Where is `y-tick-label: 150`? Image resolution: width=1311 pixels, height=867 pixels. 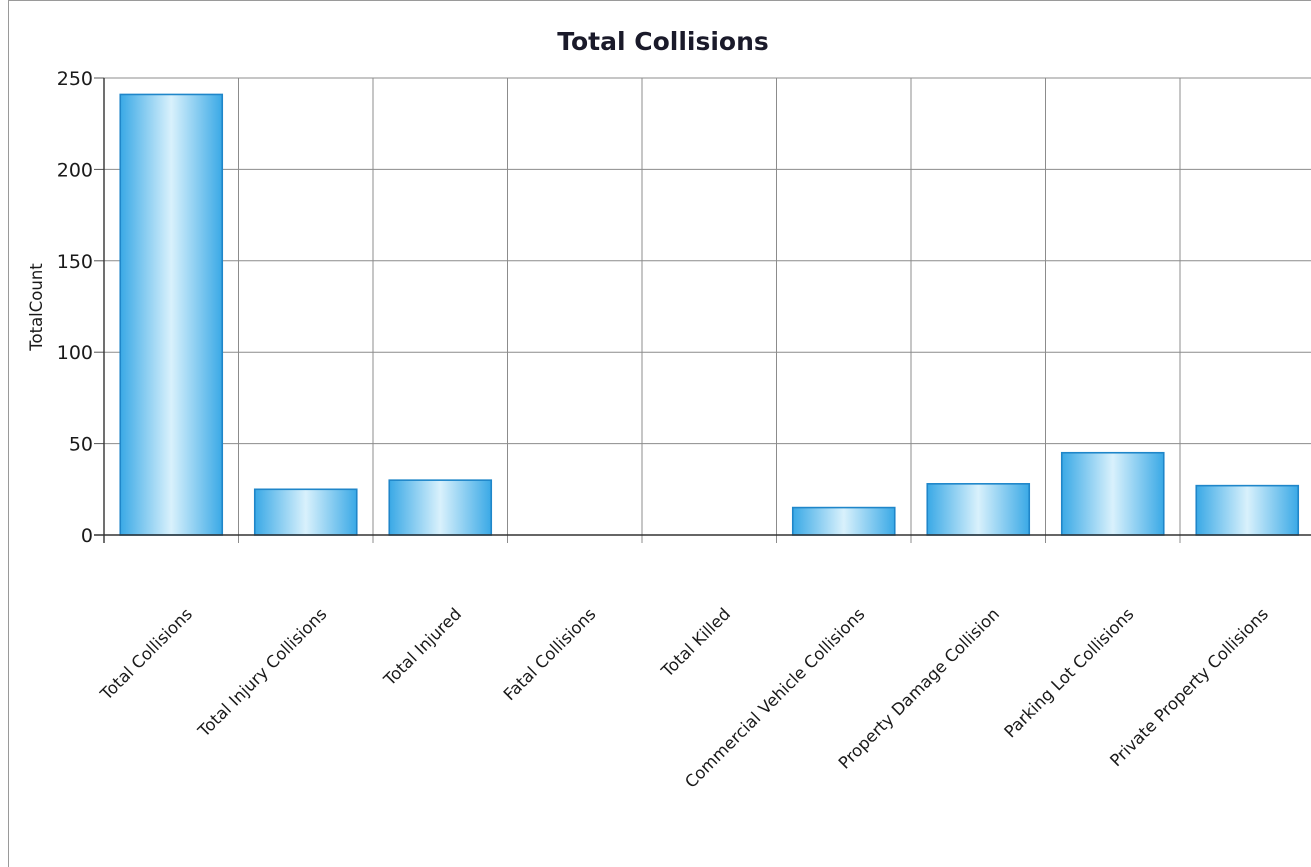 y-tick-label: 150 is located at coordinates (75, 262).